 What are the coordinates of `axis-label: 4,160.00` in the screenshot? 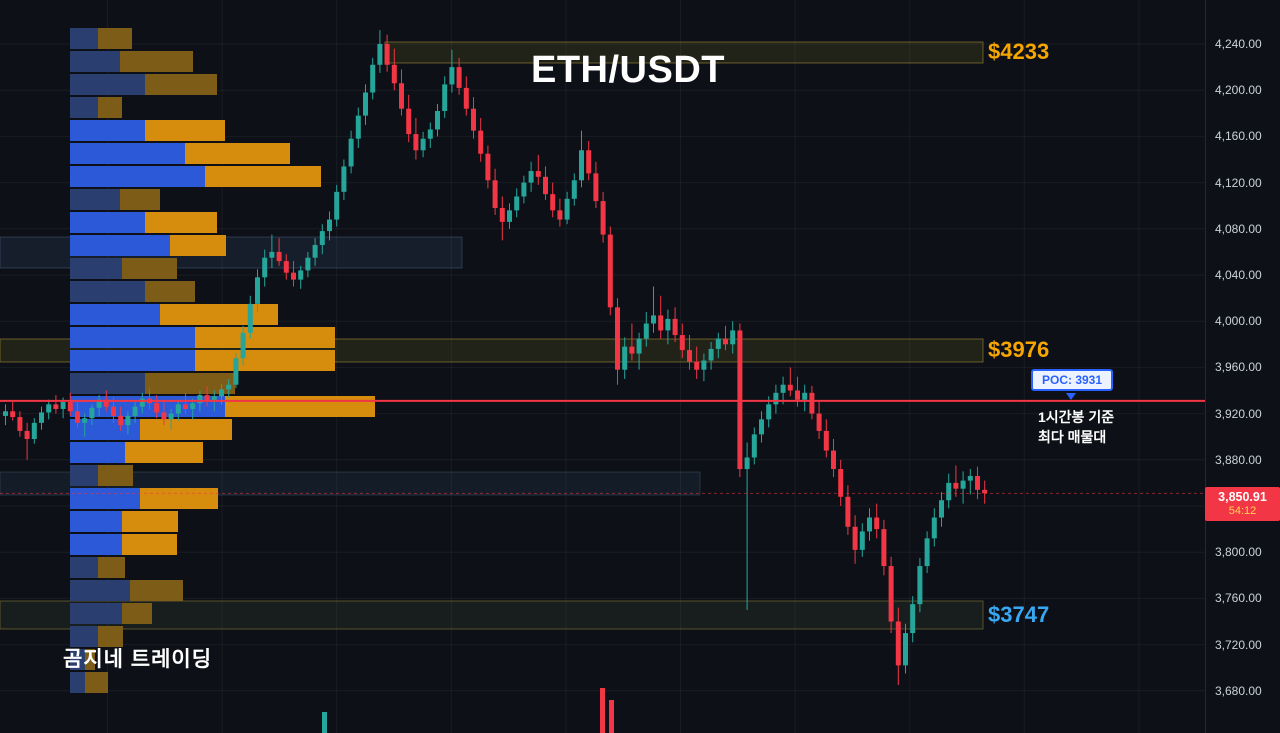 It's located at (1238, 136).